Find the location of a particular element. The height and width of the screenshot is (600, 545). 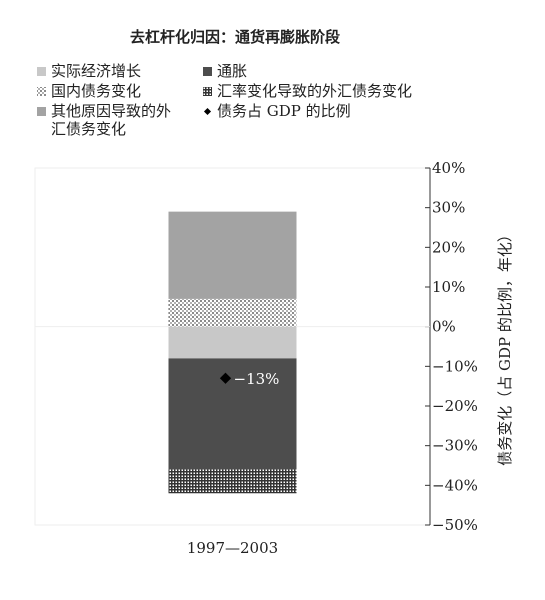

legend-item: 实际经济增长 is located at coordinates (119, 71).